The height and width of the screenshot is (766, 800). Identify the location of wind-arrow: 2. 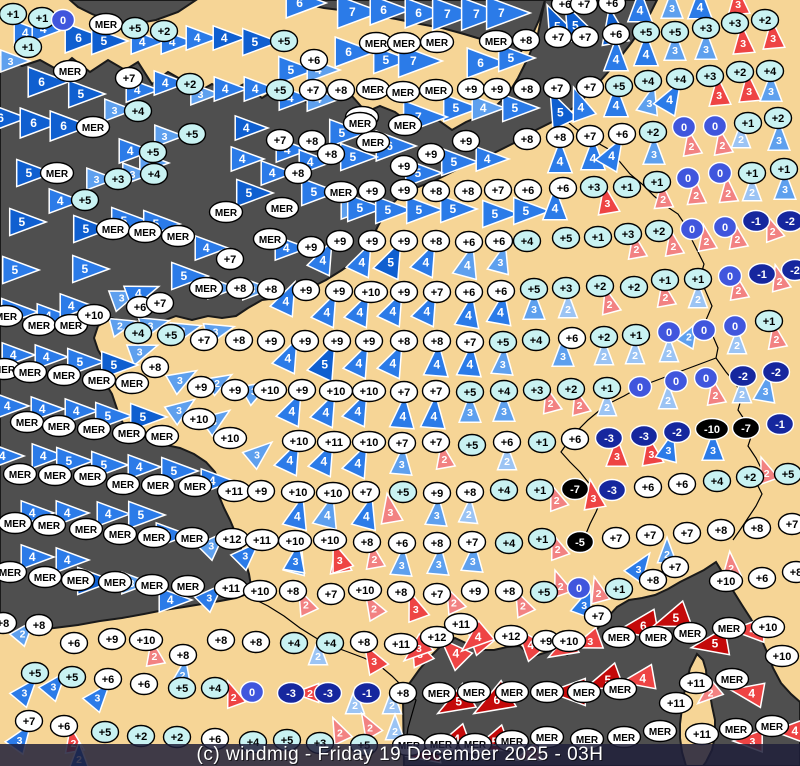
(669, 348).